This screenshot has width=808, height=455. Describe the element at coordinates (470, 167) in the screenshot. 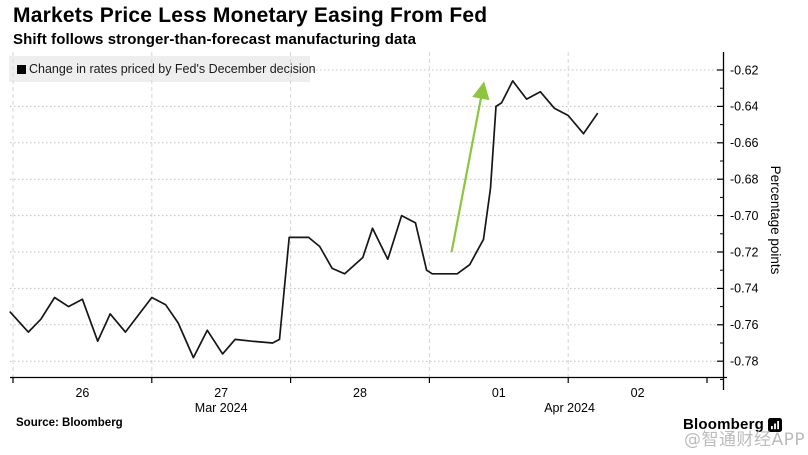

I see `trend-arrow` at that location.